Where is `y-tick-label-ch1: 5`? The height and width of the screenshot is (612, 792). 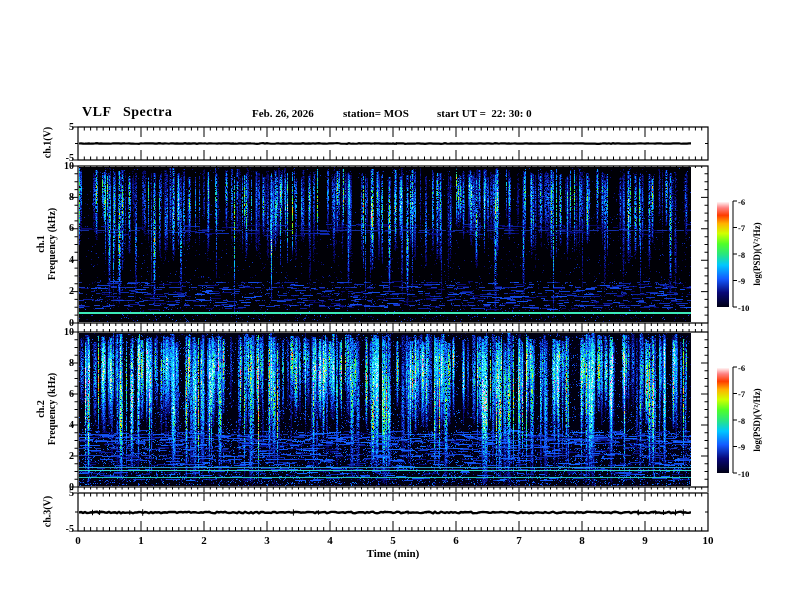
y-tick-label-ch1: 5 is located at coordinates (71, 127).